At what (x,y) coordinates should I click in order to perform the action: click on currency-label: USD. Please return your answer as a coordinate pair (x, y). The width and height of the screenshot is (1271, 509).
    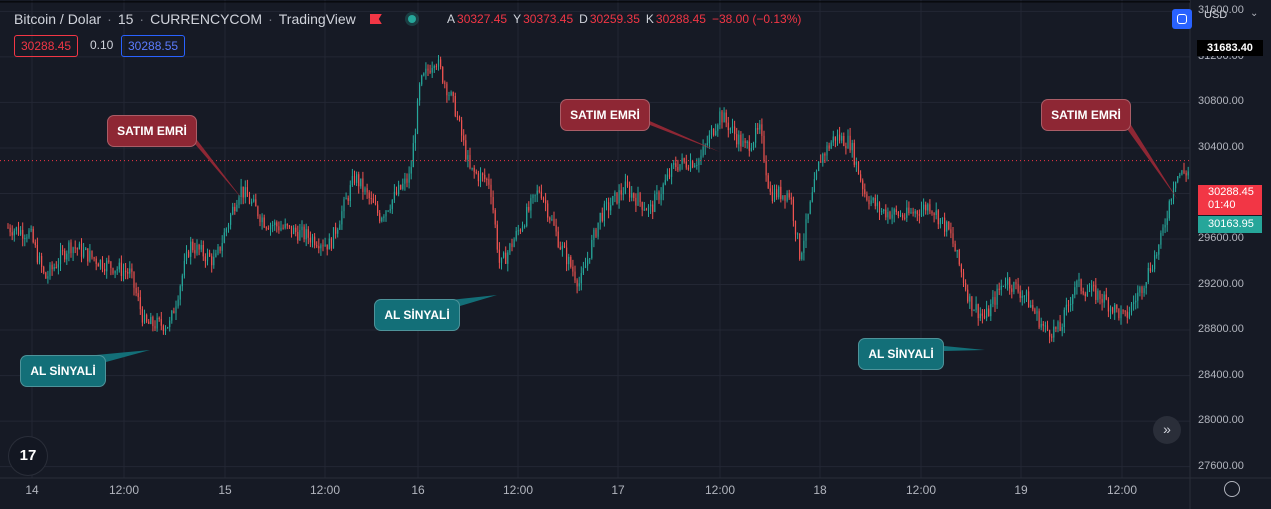
    Looking at the image, I should click on (1216, 15).